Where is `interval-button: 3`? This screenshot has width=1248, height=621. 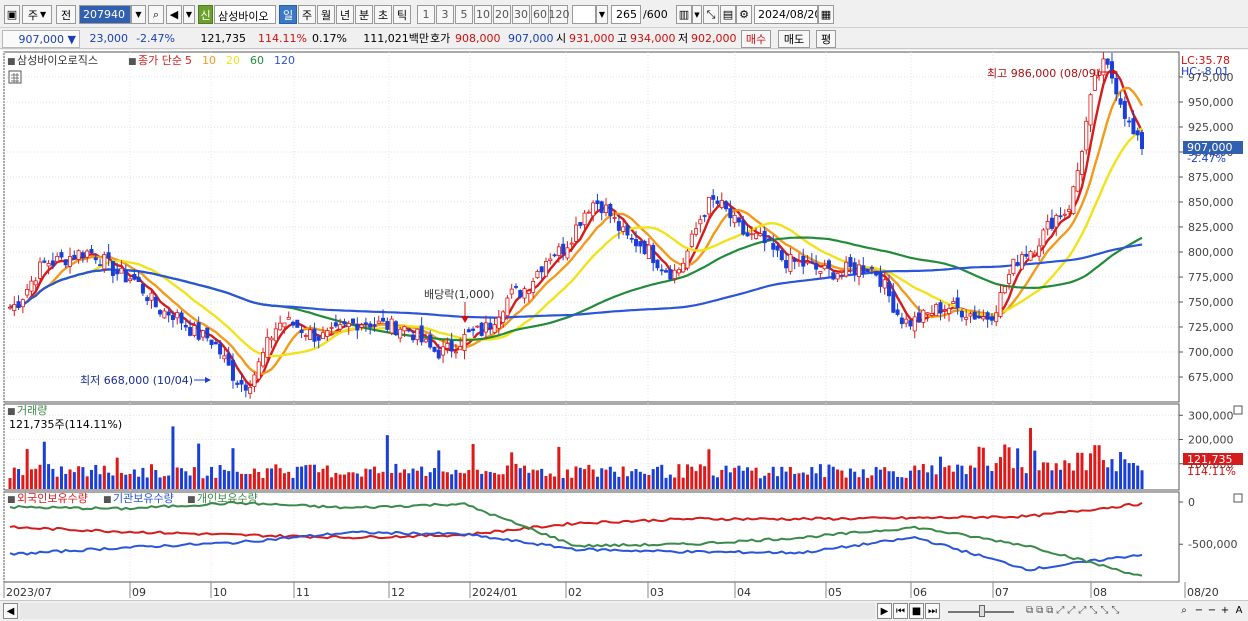 interval-button: 3 is located at coordinates (445, 14).